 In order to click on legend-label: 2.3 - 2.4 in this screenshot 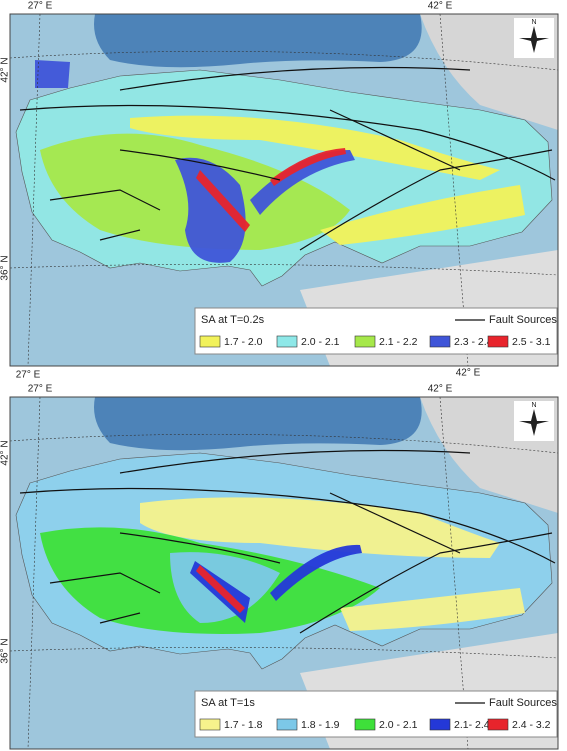, I will do `click(473, 342)`.